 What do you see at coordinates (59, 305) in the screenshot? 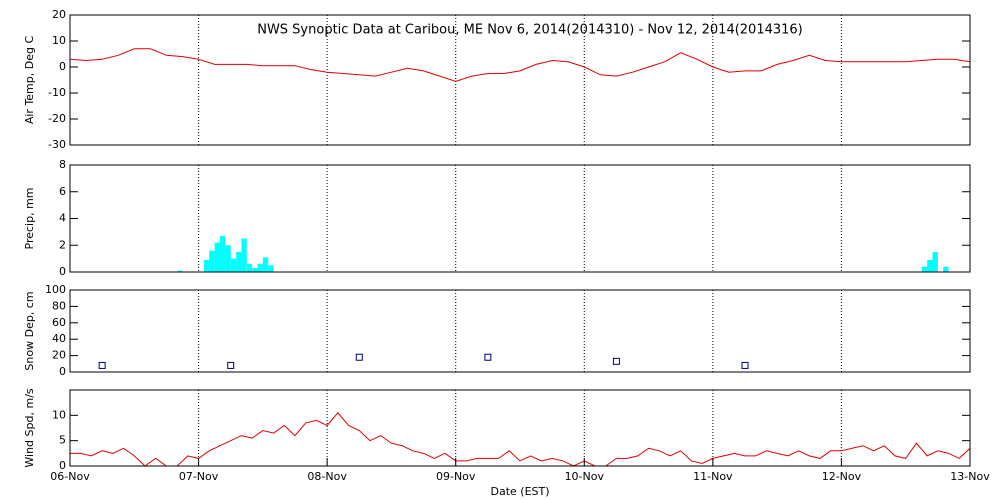
I see `y-tick-label: 80` at bounding box center [59, 305].